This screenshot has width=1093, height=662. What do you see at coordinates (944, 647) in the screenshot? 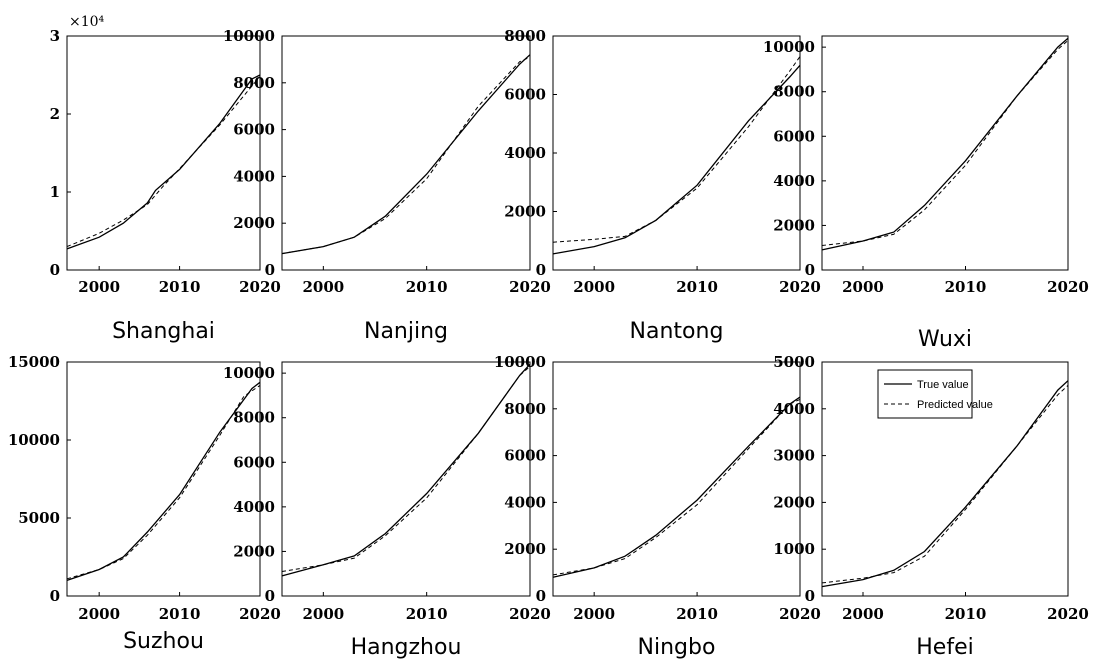
I see `city-label: Hefei` at bounding box center [944, 647].